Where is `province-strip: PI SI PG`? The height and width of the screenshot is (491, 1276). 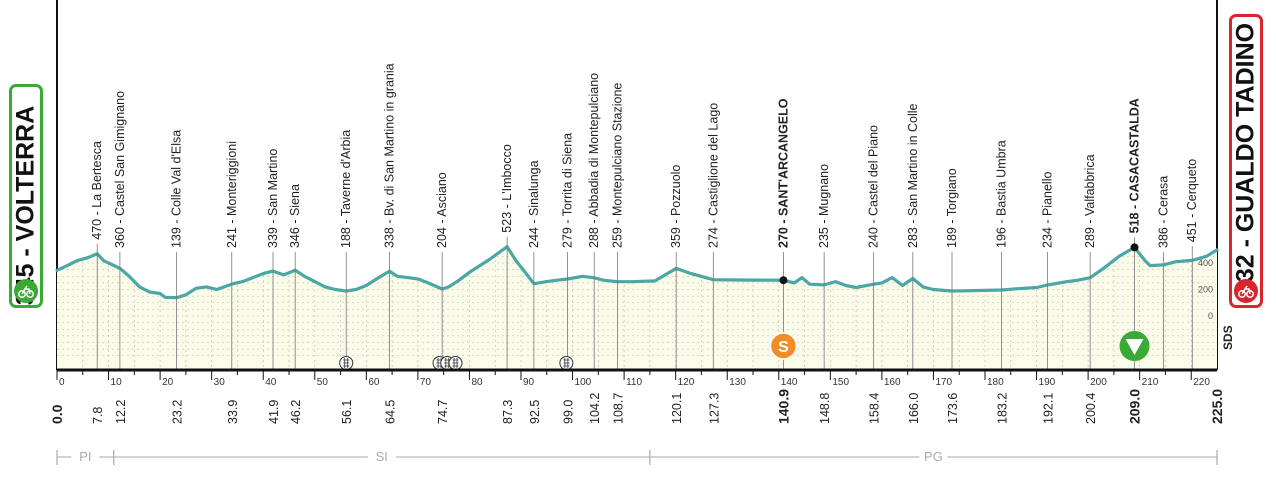 province-strip: PI SI PG is located at coordinates (637, 457).